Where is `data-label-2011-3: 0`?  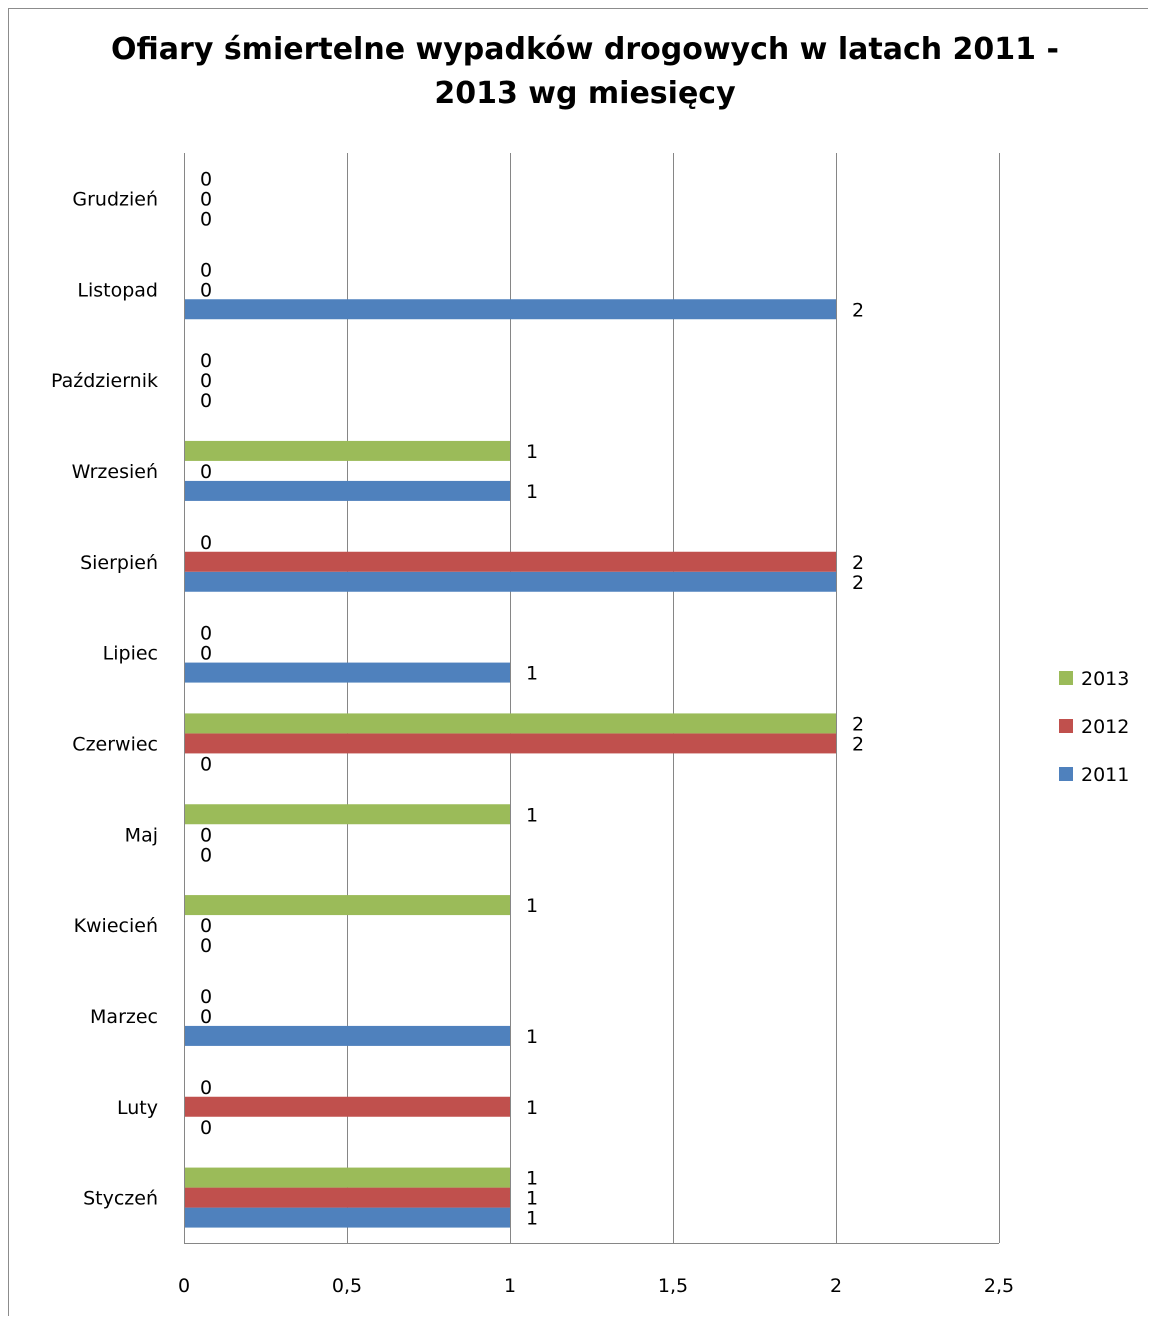 data-label-2011-3: 0 is located at coordinates (206, 946).